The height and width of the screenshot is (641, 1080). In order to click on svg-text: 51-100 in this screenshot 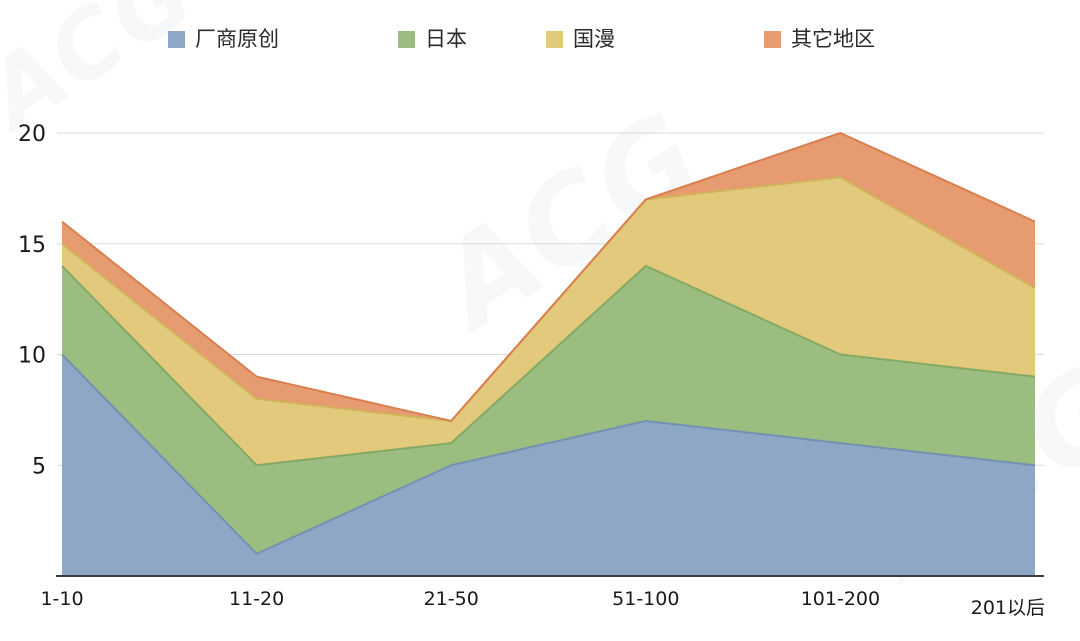, I will do `click(645, 599)`.